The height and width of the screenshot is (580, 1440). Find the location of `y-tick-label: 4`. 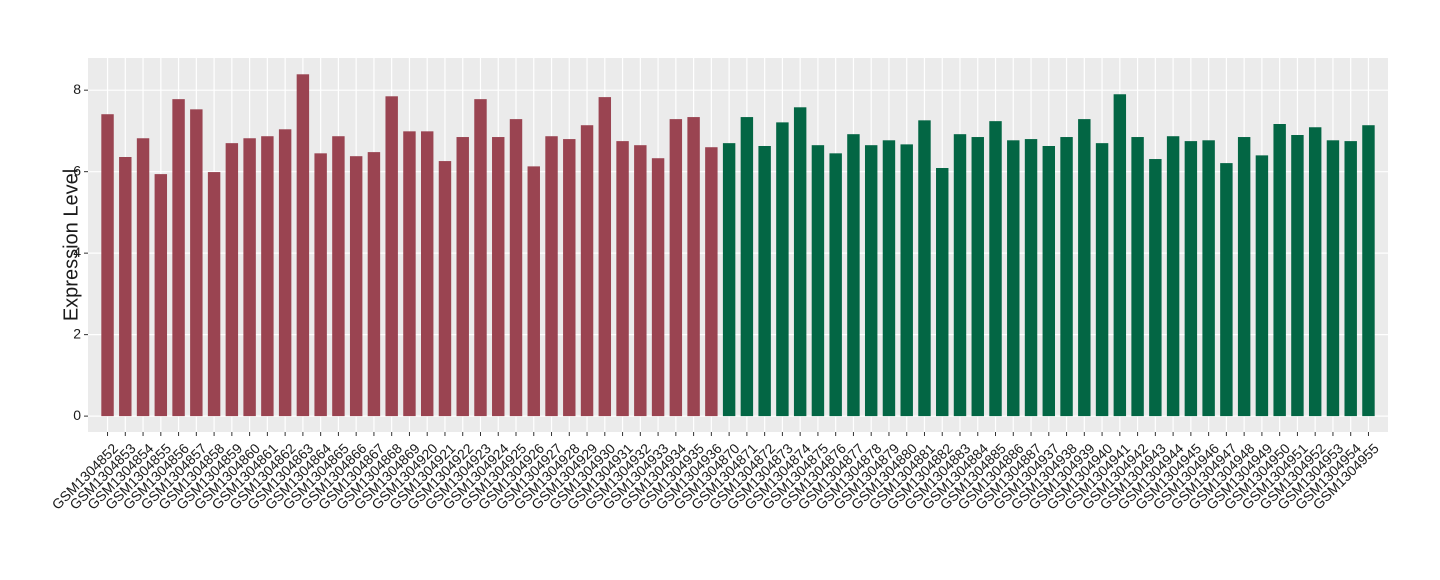

y-tick-label: 4 is located at coordinates (77, 252).